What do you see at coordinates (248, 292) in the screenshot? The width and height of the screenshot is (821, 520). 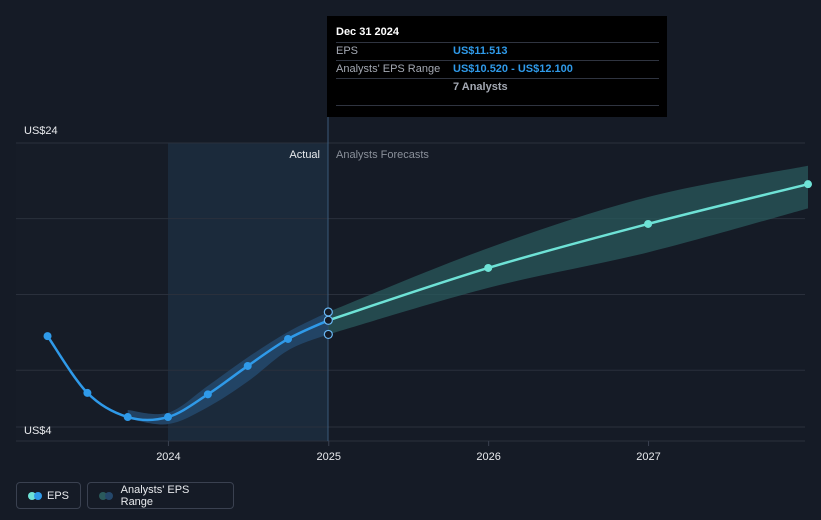 I see `actual-region` at bounding box center [248, 292].